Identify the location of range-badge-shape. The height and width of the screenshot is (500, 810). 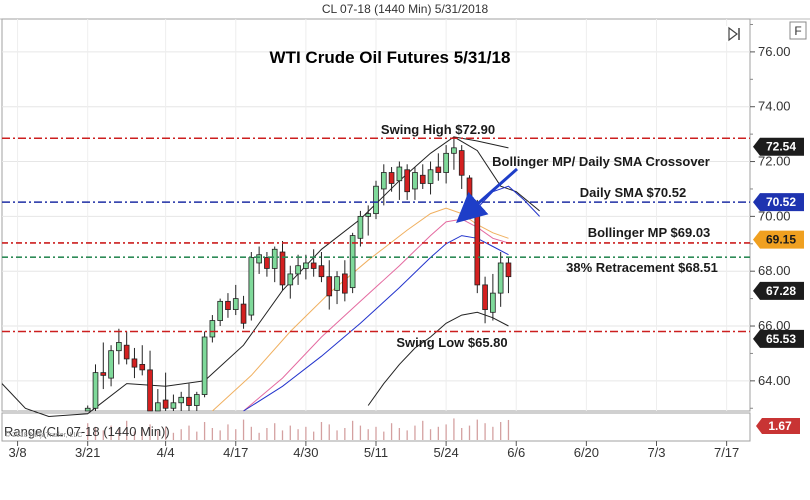
(778, 426).